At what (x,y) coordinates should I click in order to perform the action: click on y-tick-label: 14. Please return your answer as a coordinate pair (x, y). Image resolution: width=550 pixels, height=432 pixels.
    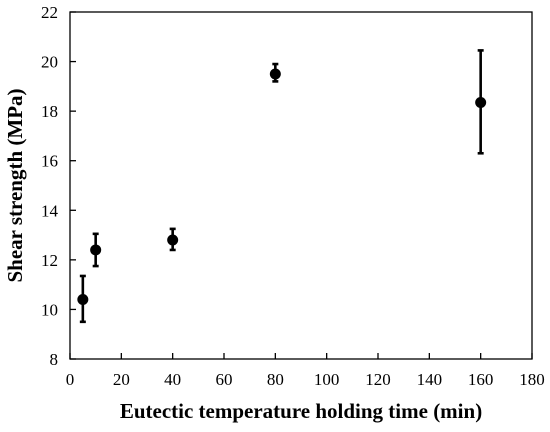
    Looking at the image, I should click on (50, 210).